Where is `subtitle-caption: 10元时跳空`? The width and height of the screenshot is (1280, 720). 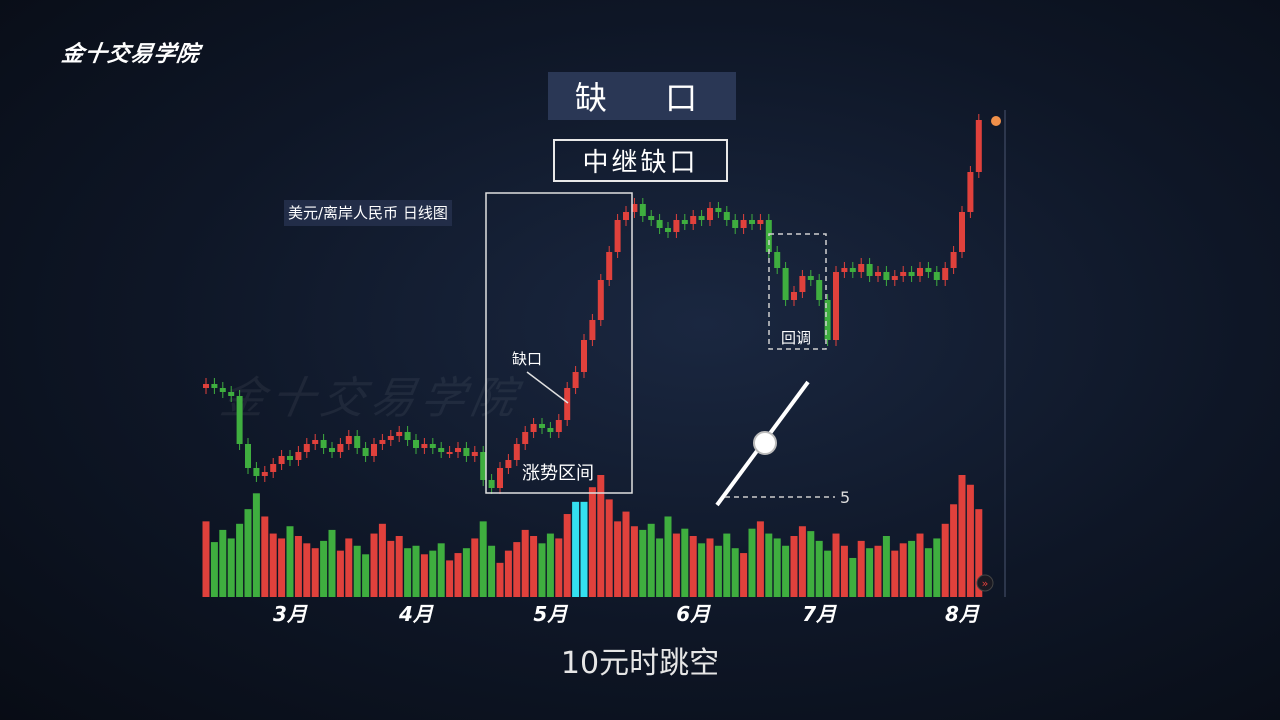
subtitle-caption: 10元时跳空 is located at coordinates (640, 663).